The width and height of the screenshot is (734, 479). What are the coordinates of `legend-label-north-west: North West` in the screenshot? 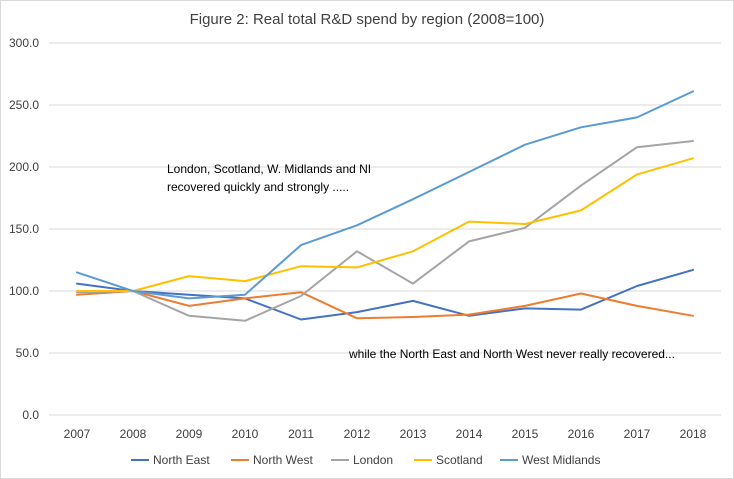 It's located at (283, 460).